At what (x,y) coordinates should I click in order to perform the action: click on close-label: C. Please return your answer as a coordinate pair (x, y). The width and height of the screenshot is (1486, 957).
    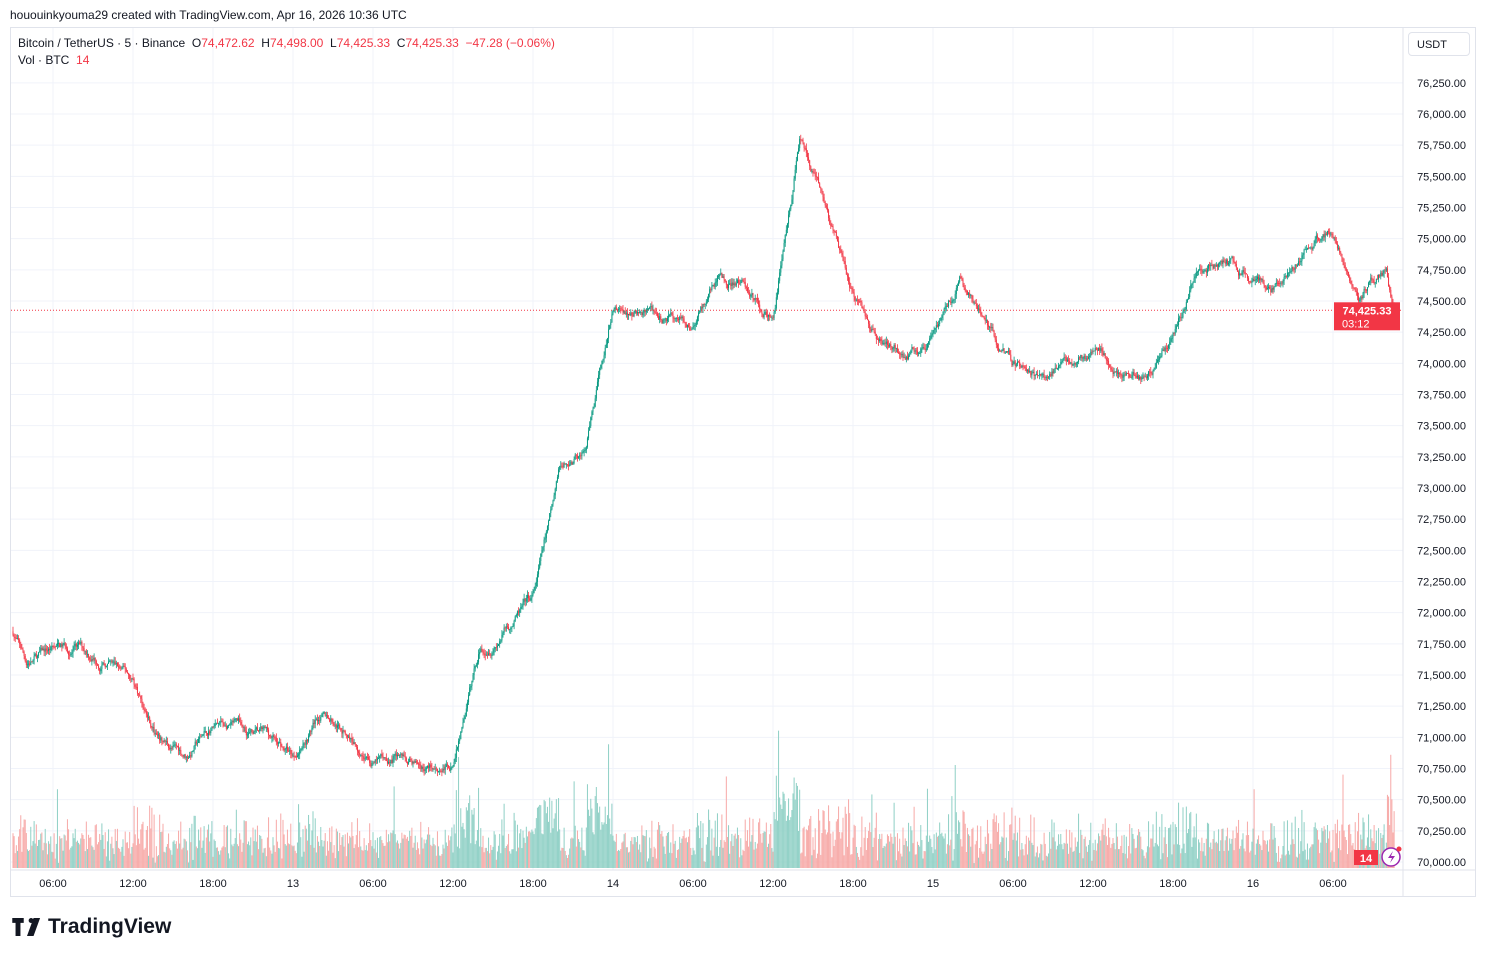
    Looking at the image, I should click on (401, 43).